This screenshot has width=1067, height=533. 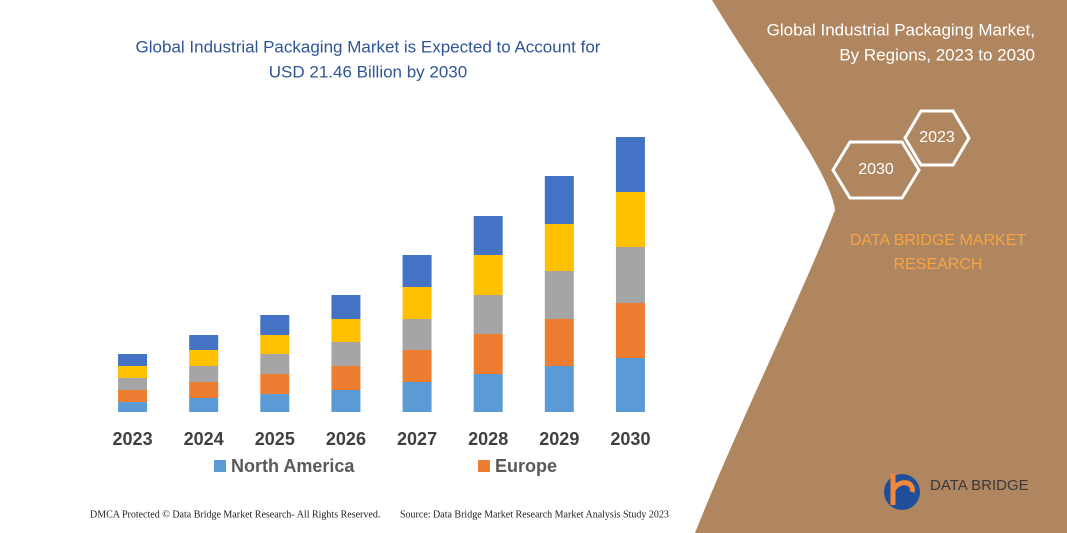 What do you see at coordinates (368, 71) in the screenshot?
I see `chart-title: USD 21.46 Billion by 2030` at bounding box center [368, 71].